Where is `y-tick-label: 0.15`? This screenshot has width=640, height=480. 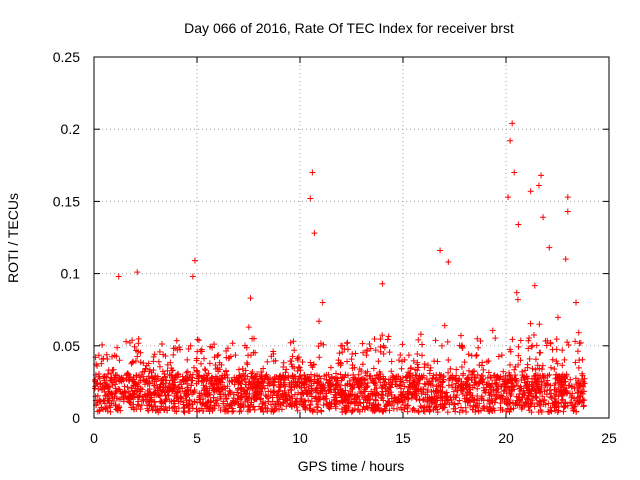 y-tick-label: 0.15 is located at coordinates (66, 201).